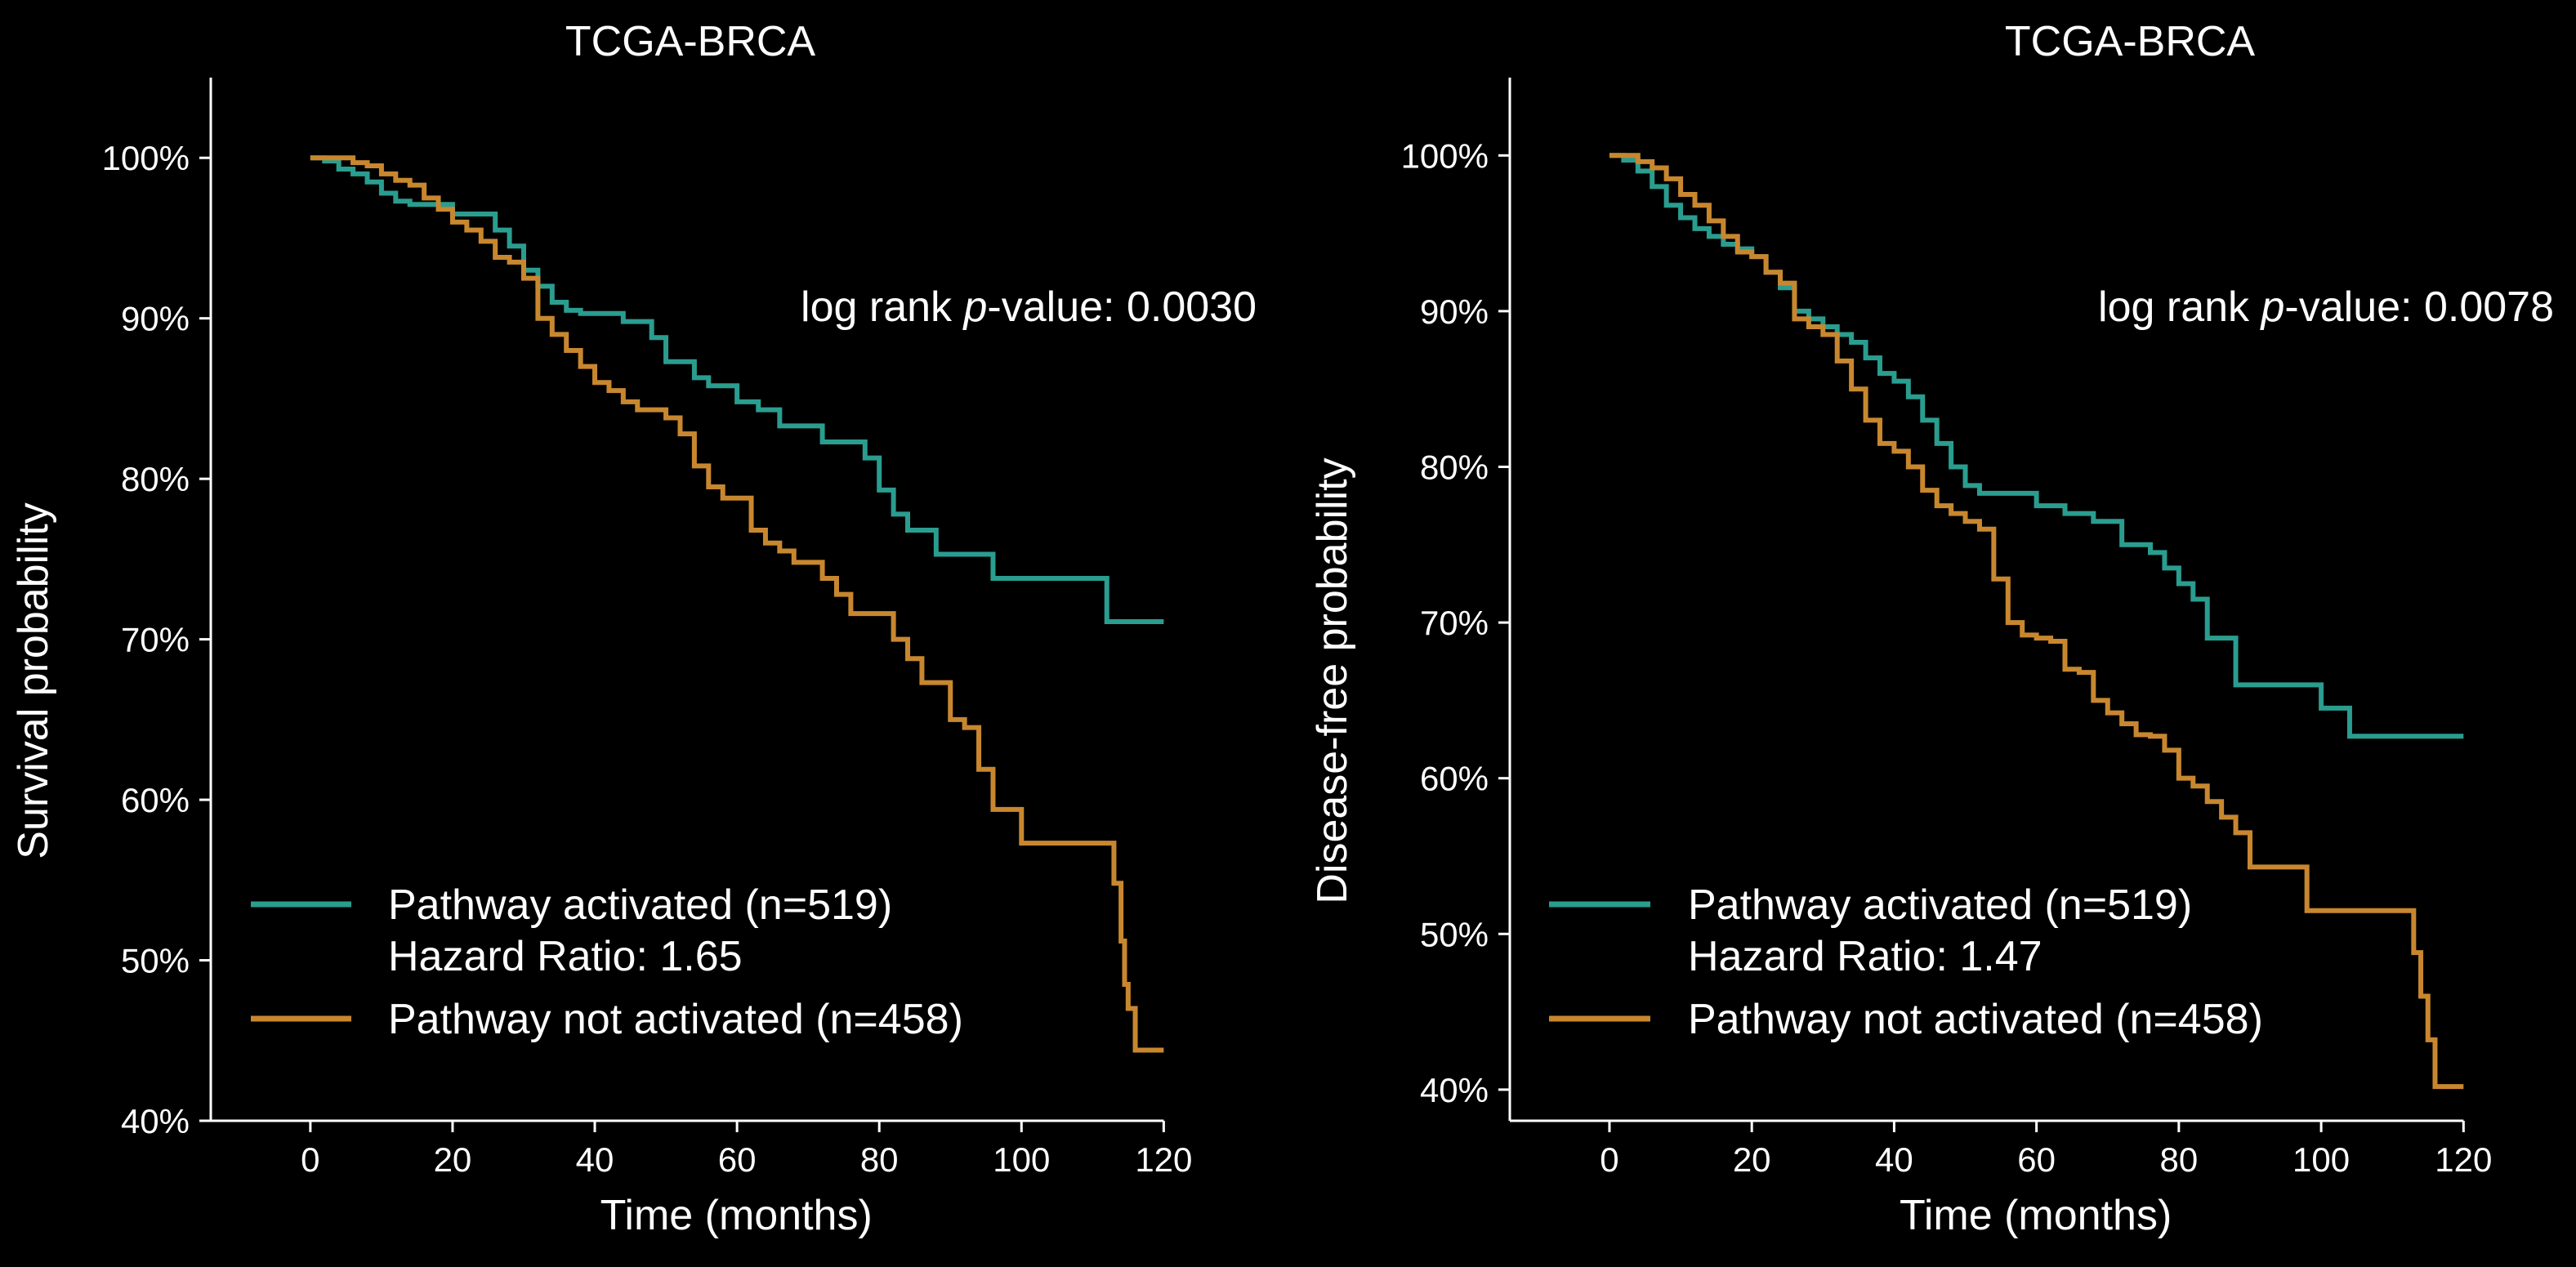  I want to click on log-rank-annotation: log rank p-value: 0.0030, so click(1029, 307).